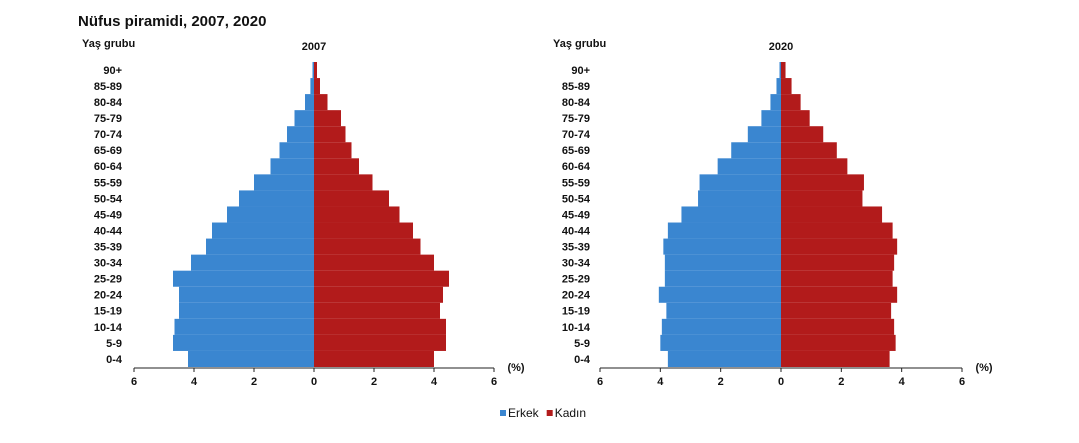 Image resolution: width=1079 pixels, height=443 pixels. What do you see at coordinates (582, 360) in the screenshot?
I see `y-tick-label: 0-4` at bounding box center [582, 360].